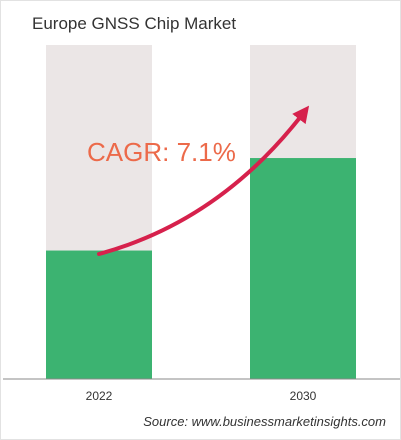  What do you see at coordinates (264, 421) in the screenshot?
I see `source-credit: Source: www.businessmarketinsights.com` at bounding box center [264, 421].